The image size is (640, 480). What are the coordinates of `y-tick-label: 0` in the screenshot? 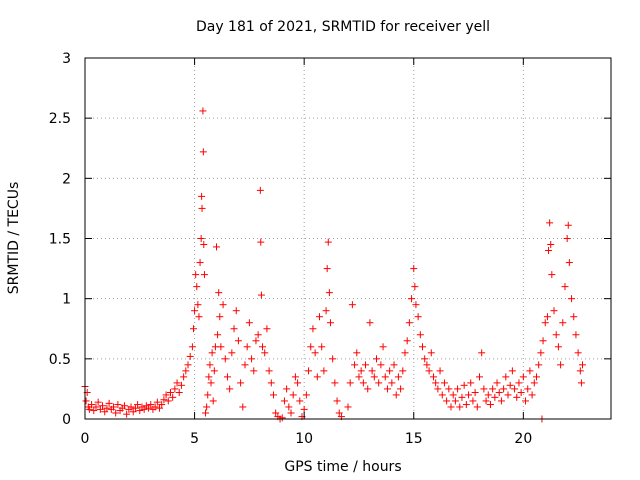 It's located at (66, 420).